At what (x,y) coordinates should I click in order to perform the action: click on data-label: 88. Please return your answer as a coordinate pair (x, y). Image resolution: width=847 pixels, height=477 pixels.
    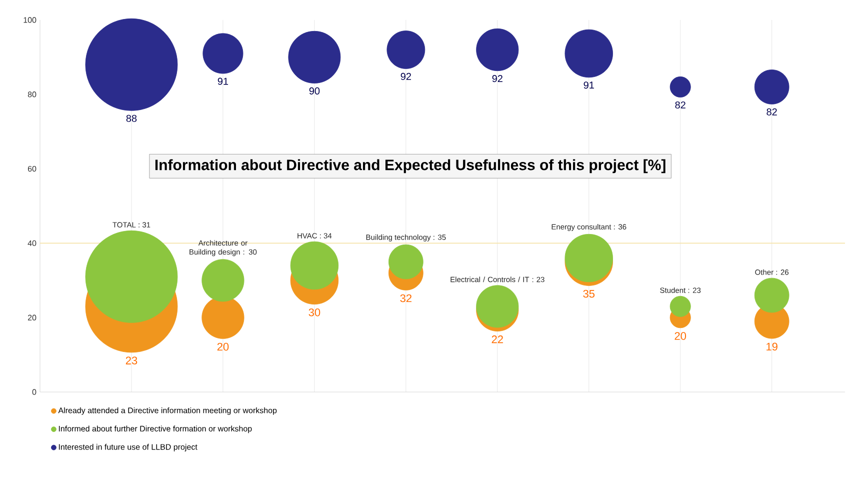
    Looking at the image, I should click on (131, 118).